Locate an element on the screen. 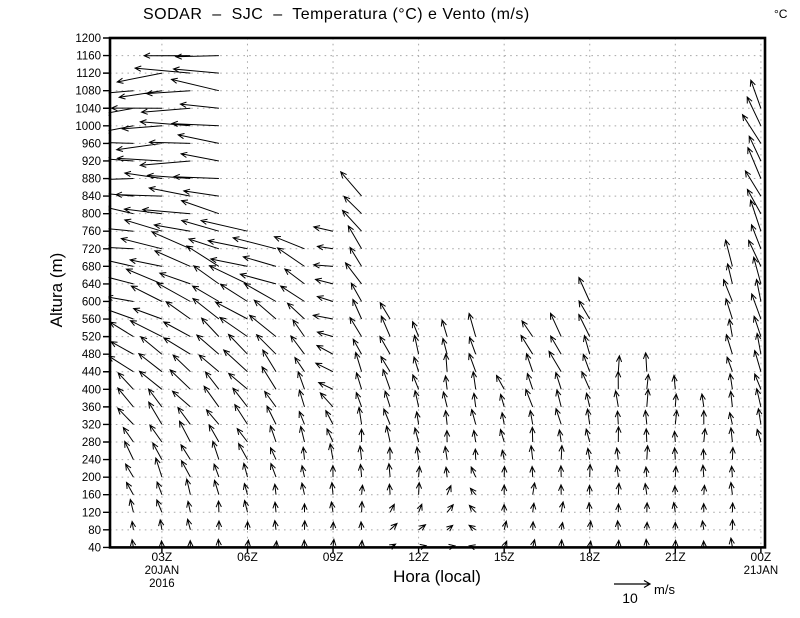 The height and width of the screenshot is (618, 800). y-tick-label: 440 is located at coordinates (91, 373).